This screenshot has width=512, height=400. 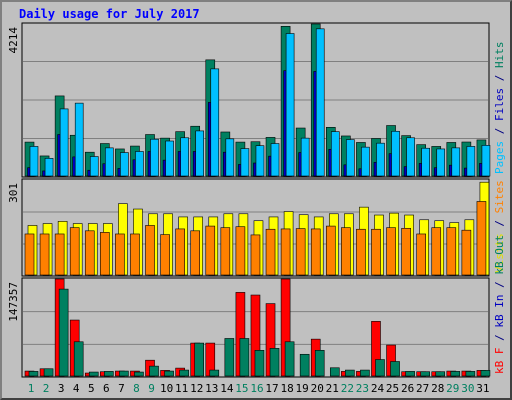 What do you see at coordinates (362, 388) in the screenshot?
I see `x-tick-label: 23` at bounding box center [362, 388].